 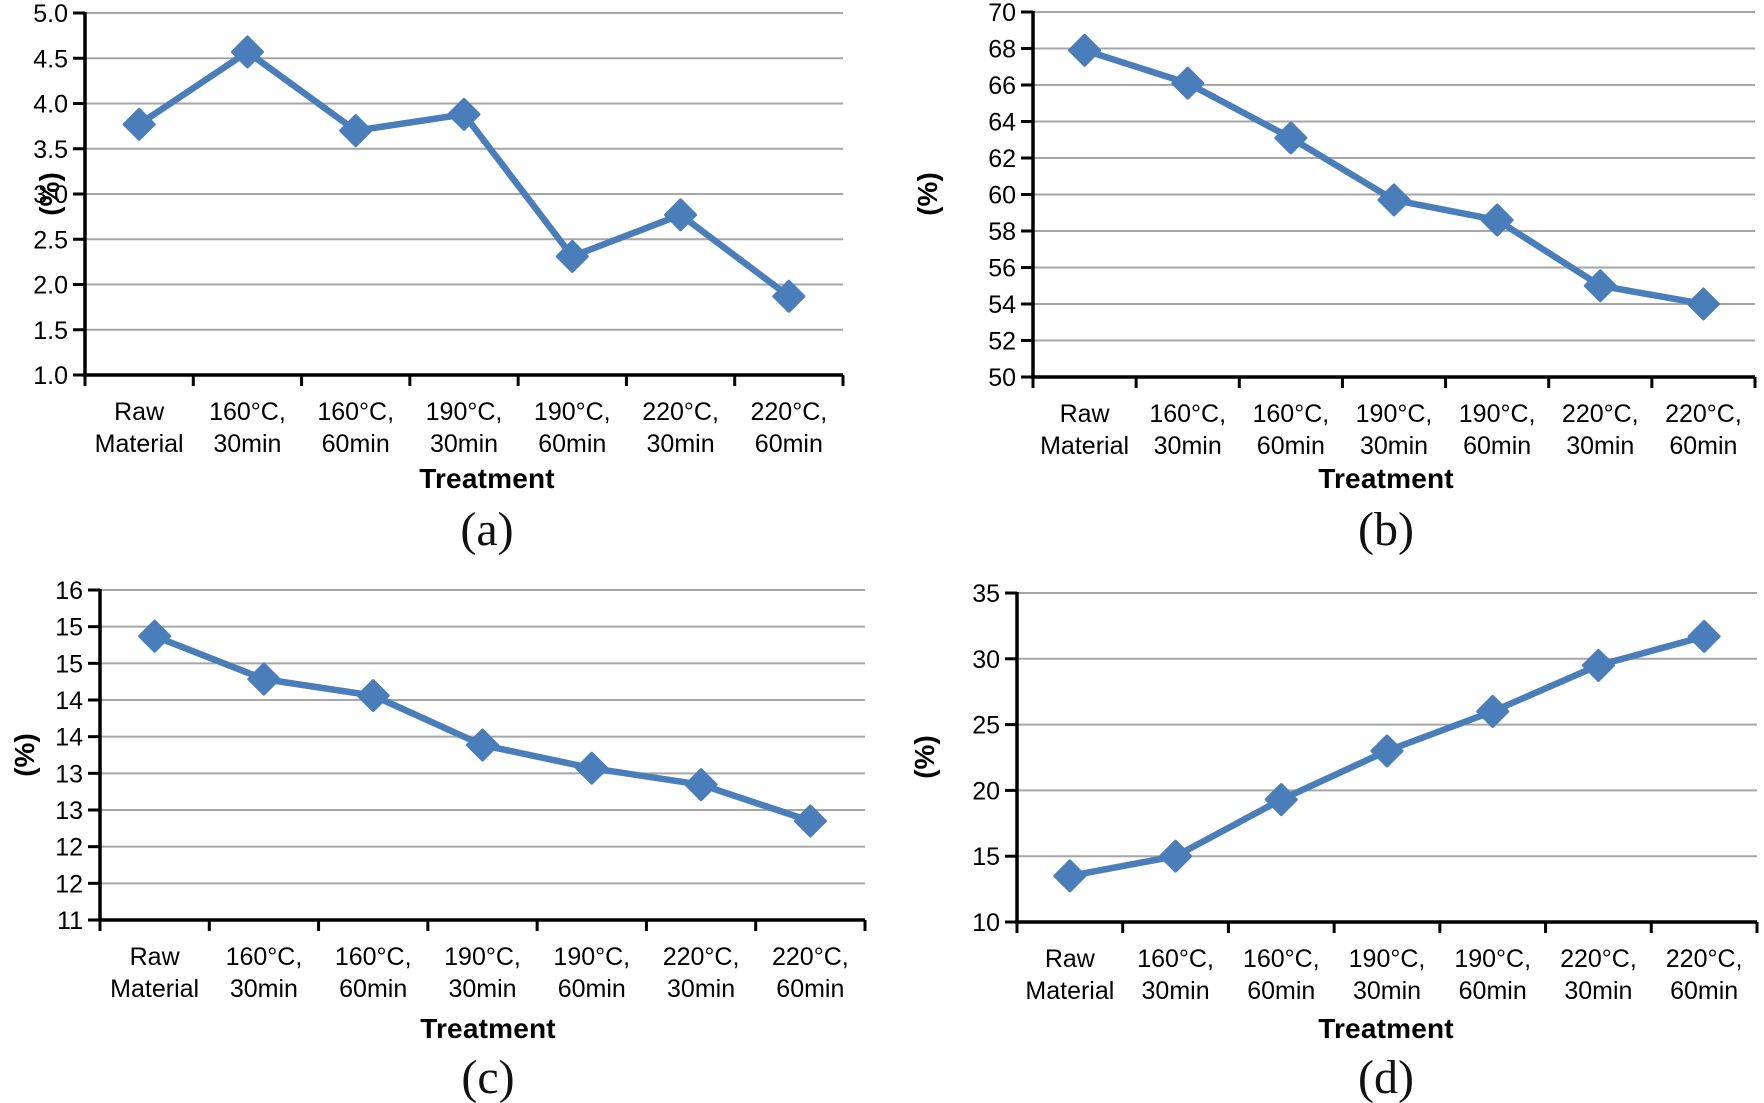 I want to click on panel-caption-c: (c), so click(x=488, y=1077).